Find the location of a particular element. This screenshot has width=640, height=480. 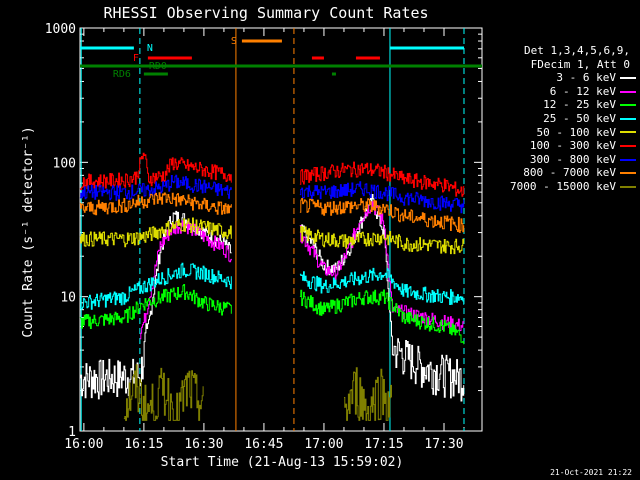

legend-label: 100 - 300 keV is located at coordinates (572, 146).